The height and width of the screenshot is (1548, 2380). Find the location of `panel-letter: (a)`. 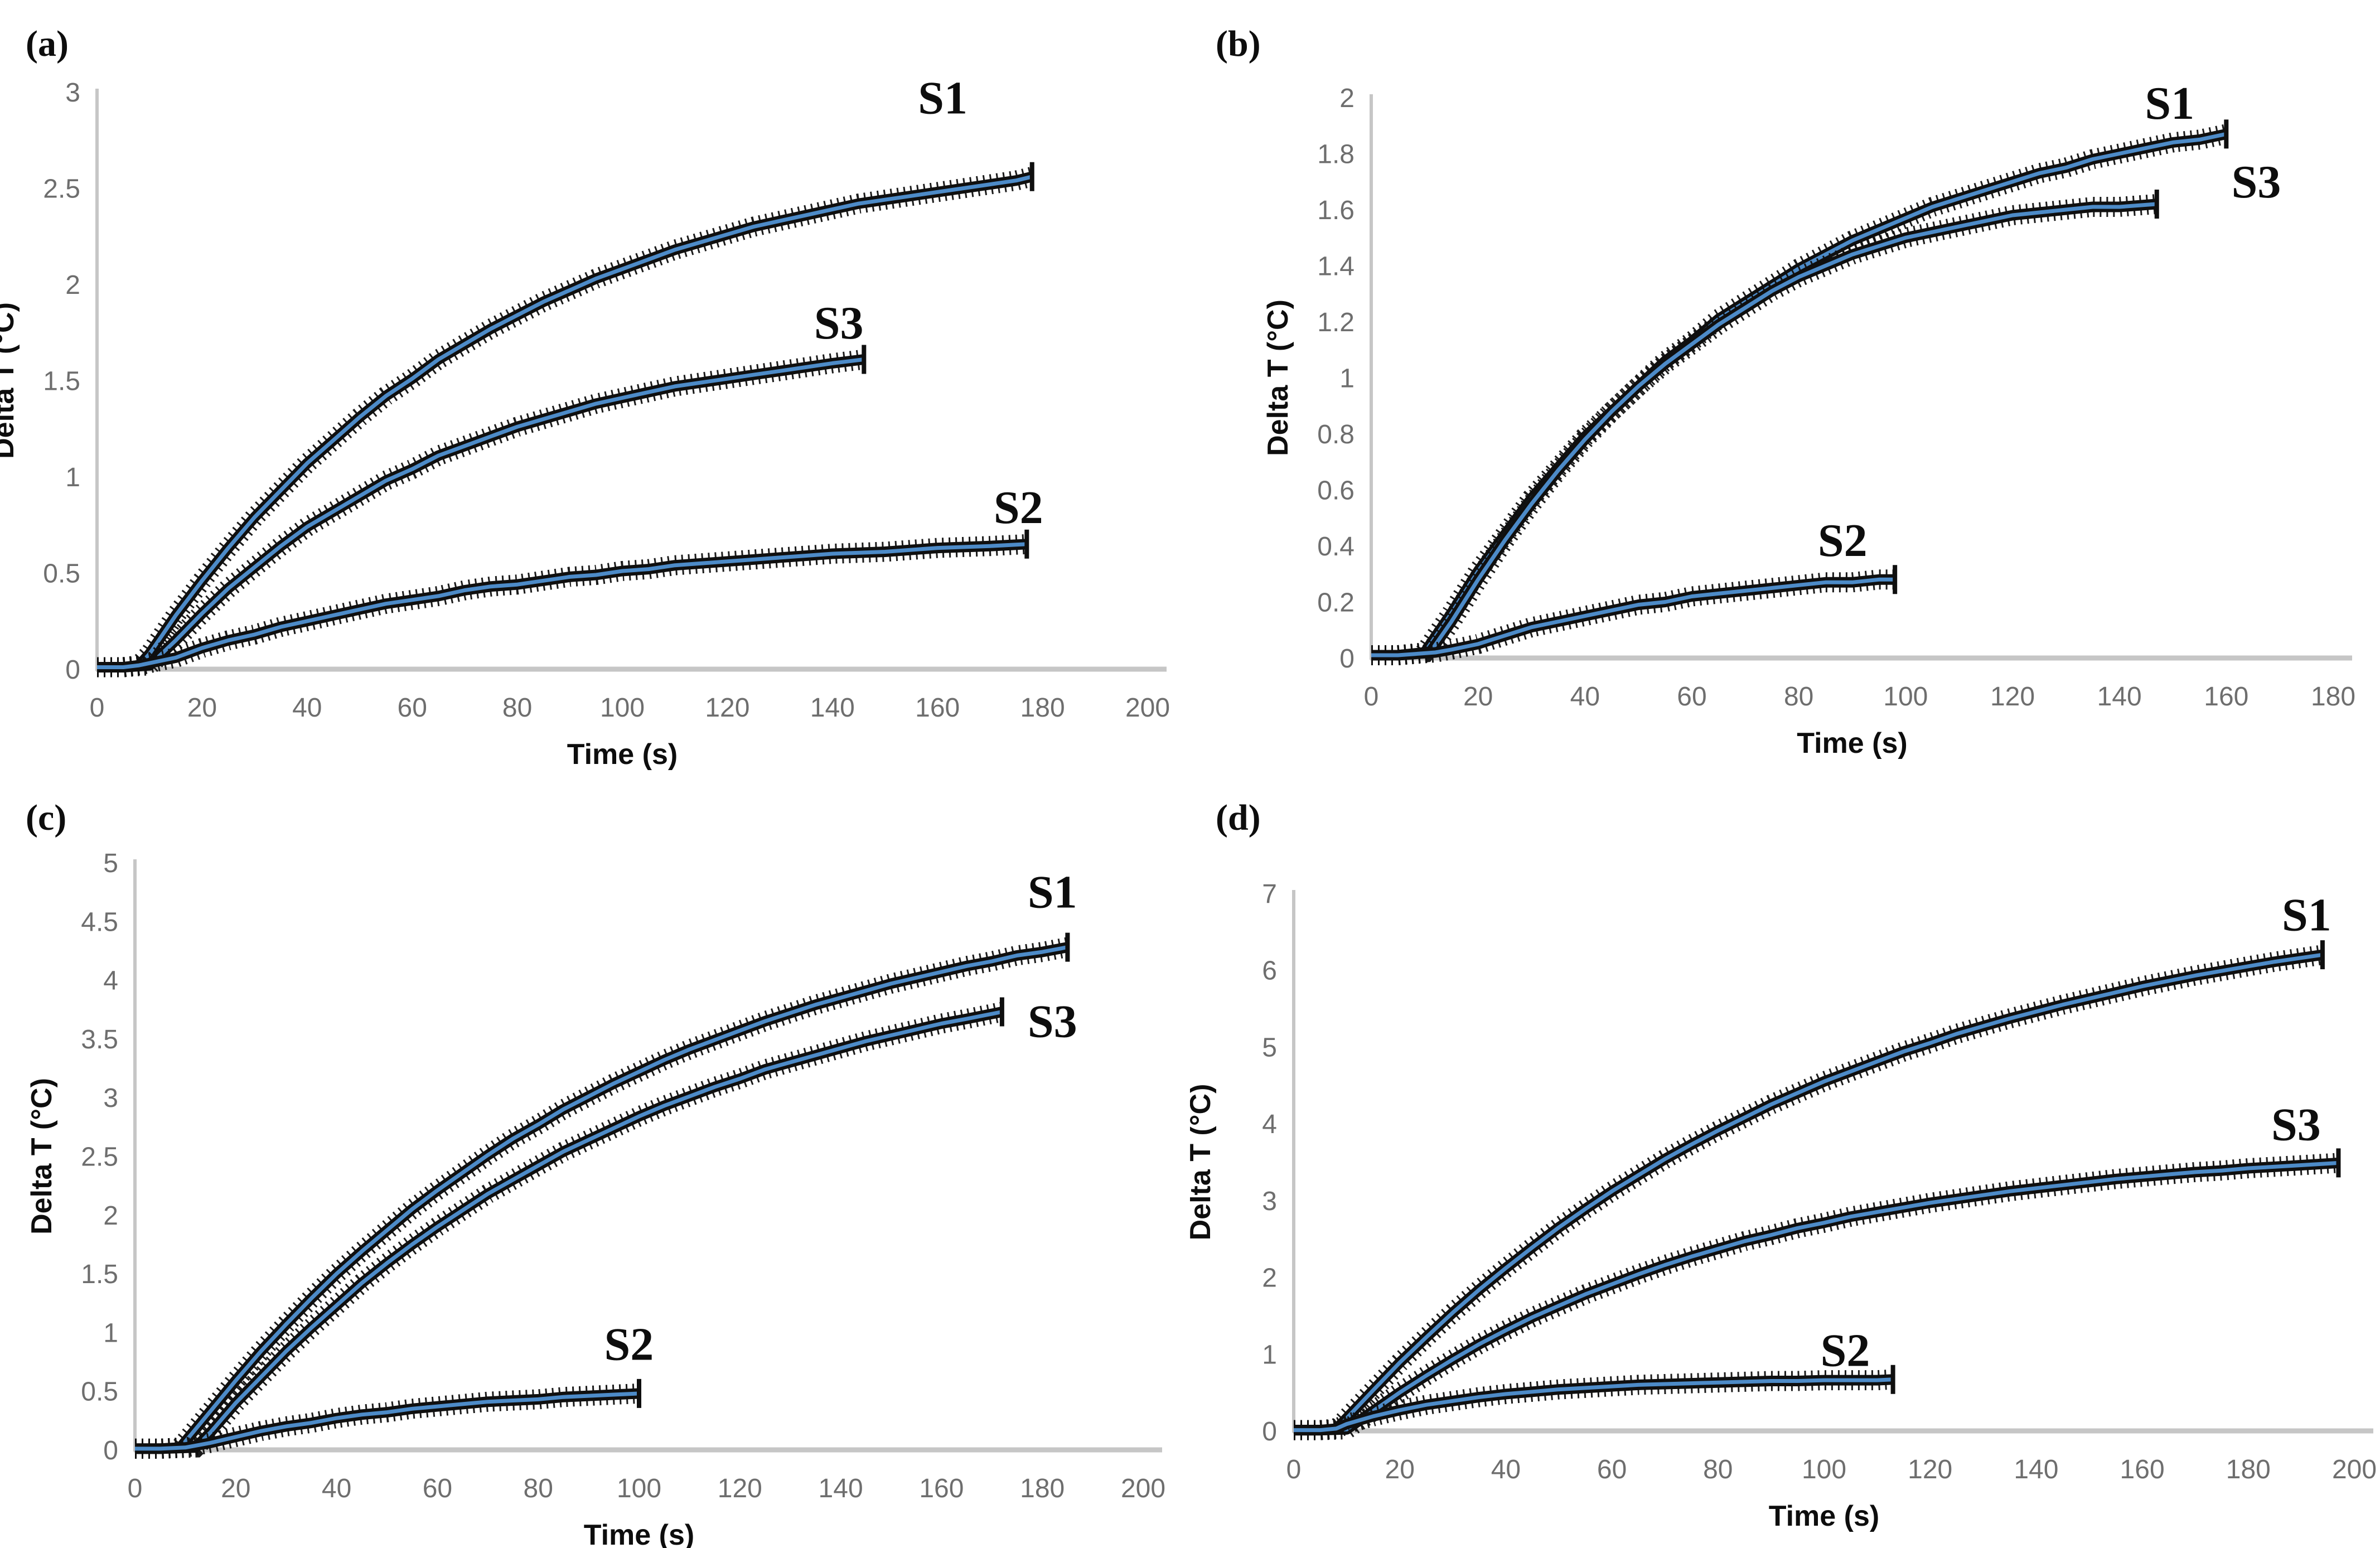

panel-letter: (a) is located at coordinates (48, 43).